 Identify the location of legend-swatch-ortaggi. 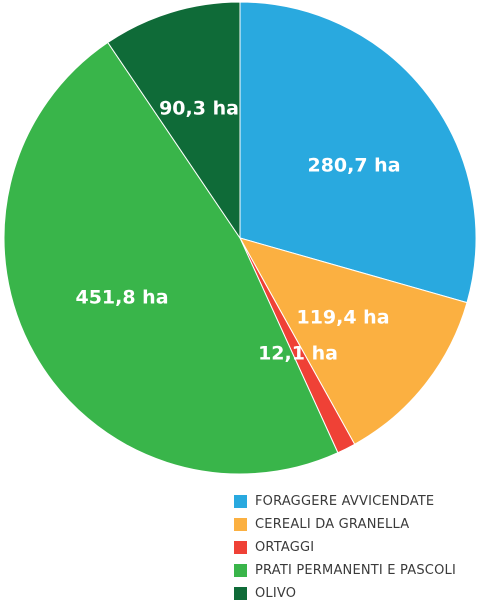
(240, 547).